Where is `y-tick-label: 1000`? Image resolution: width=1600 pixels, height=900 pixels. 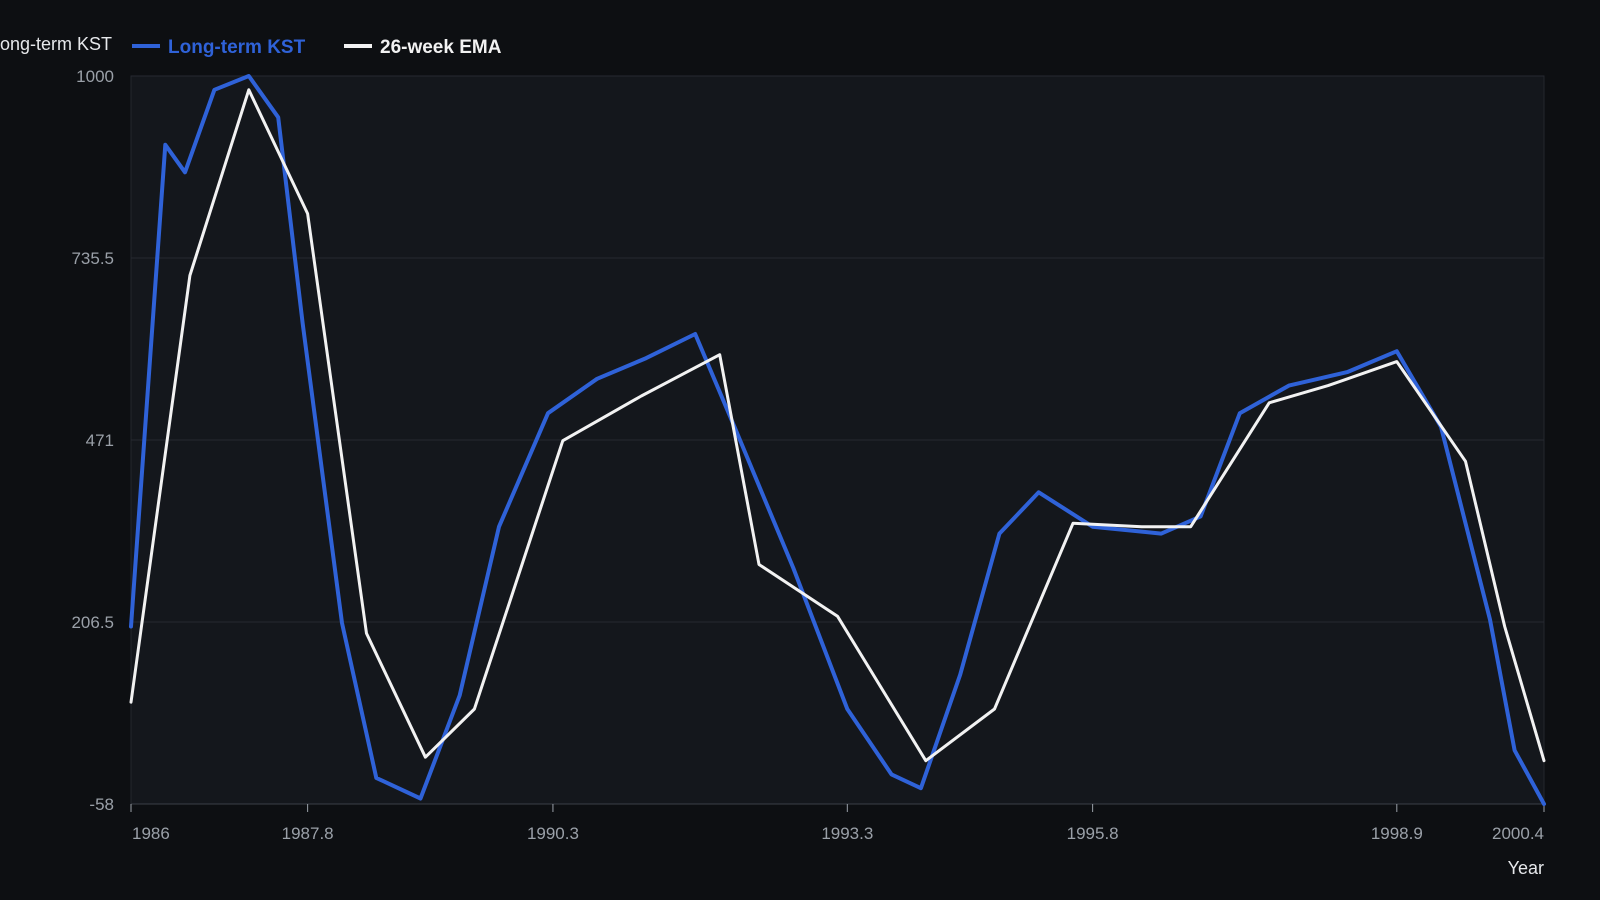 y-tick-label: 1000 is located at coordinates (95, 76).